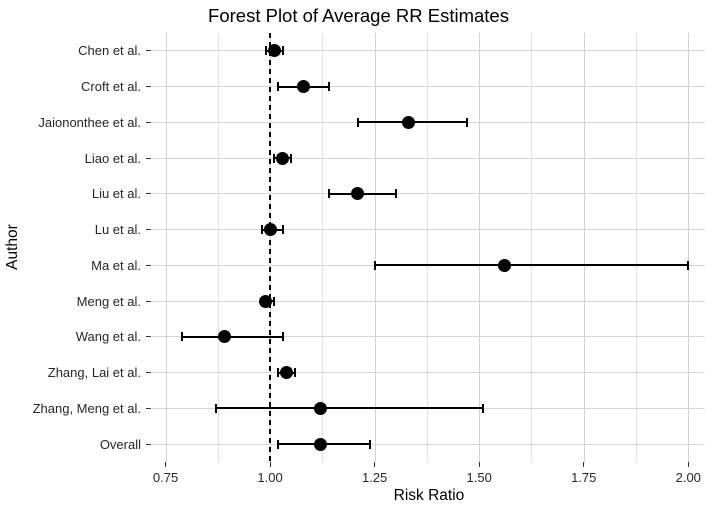 The image size is (717, 512). I want to click on x-axis-title: Risk Ratio, so click(429, 495).